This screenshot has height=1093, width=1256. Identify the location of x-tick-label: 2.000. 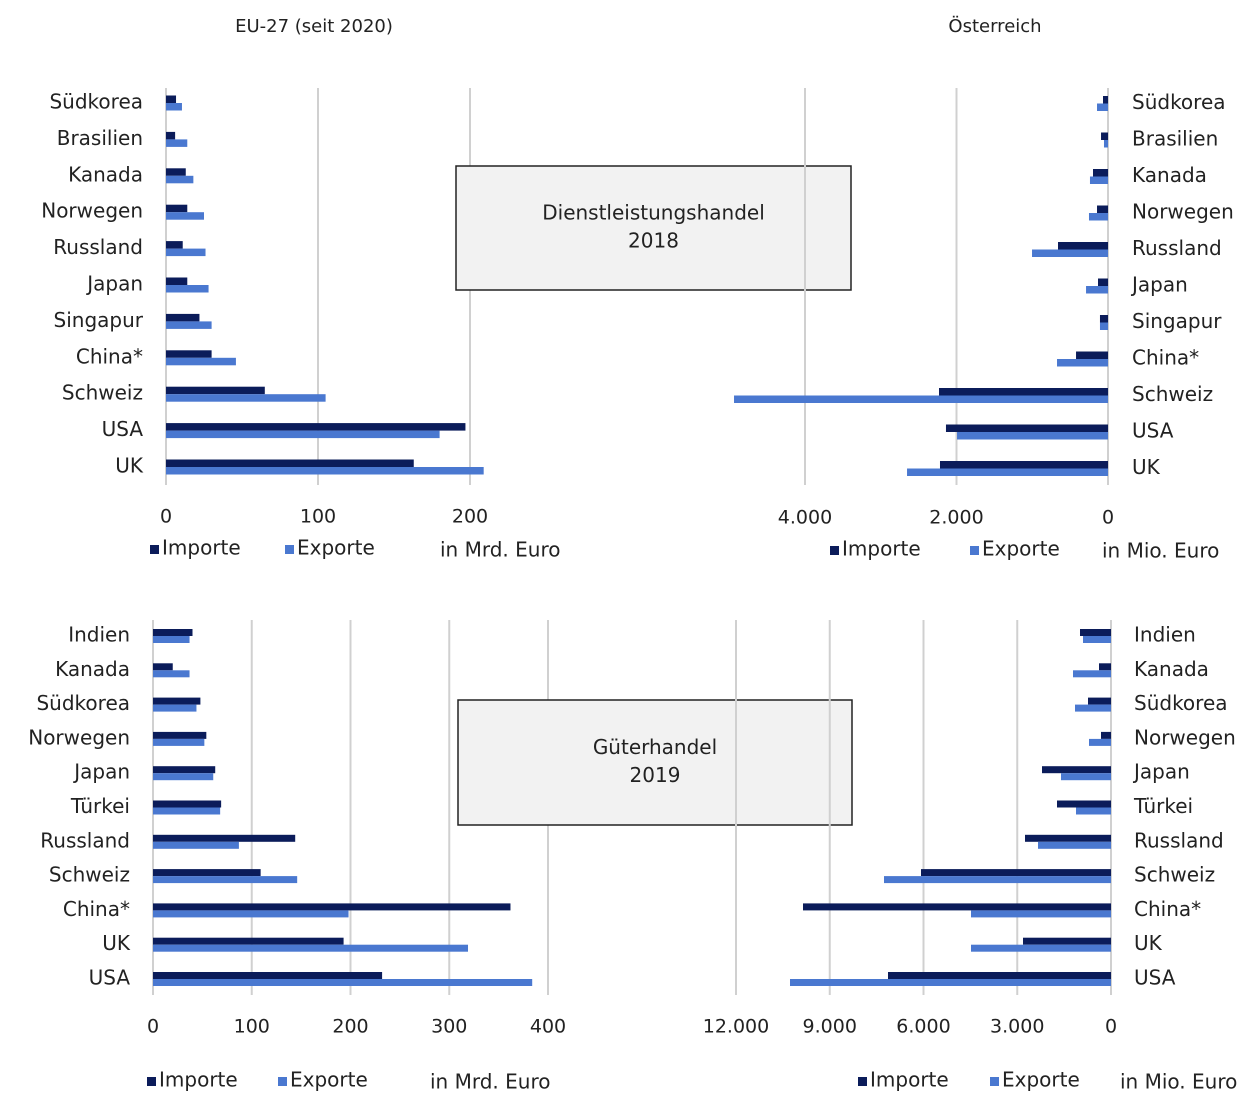
(956, 518).